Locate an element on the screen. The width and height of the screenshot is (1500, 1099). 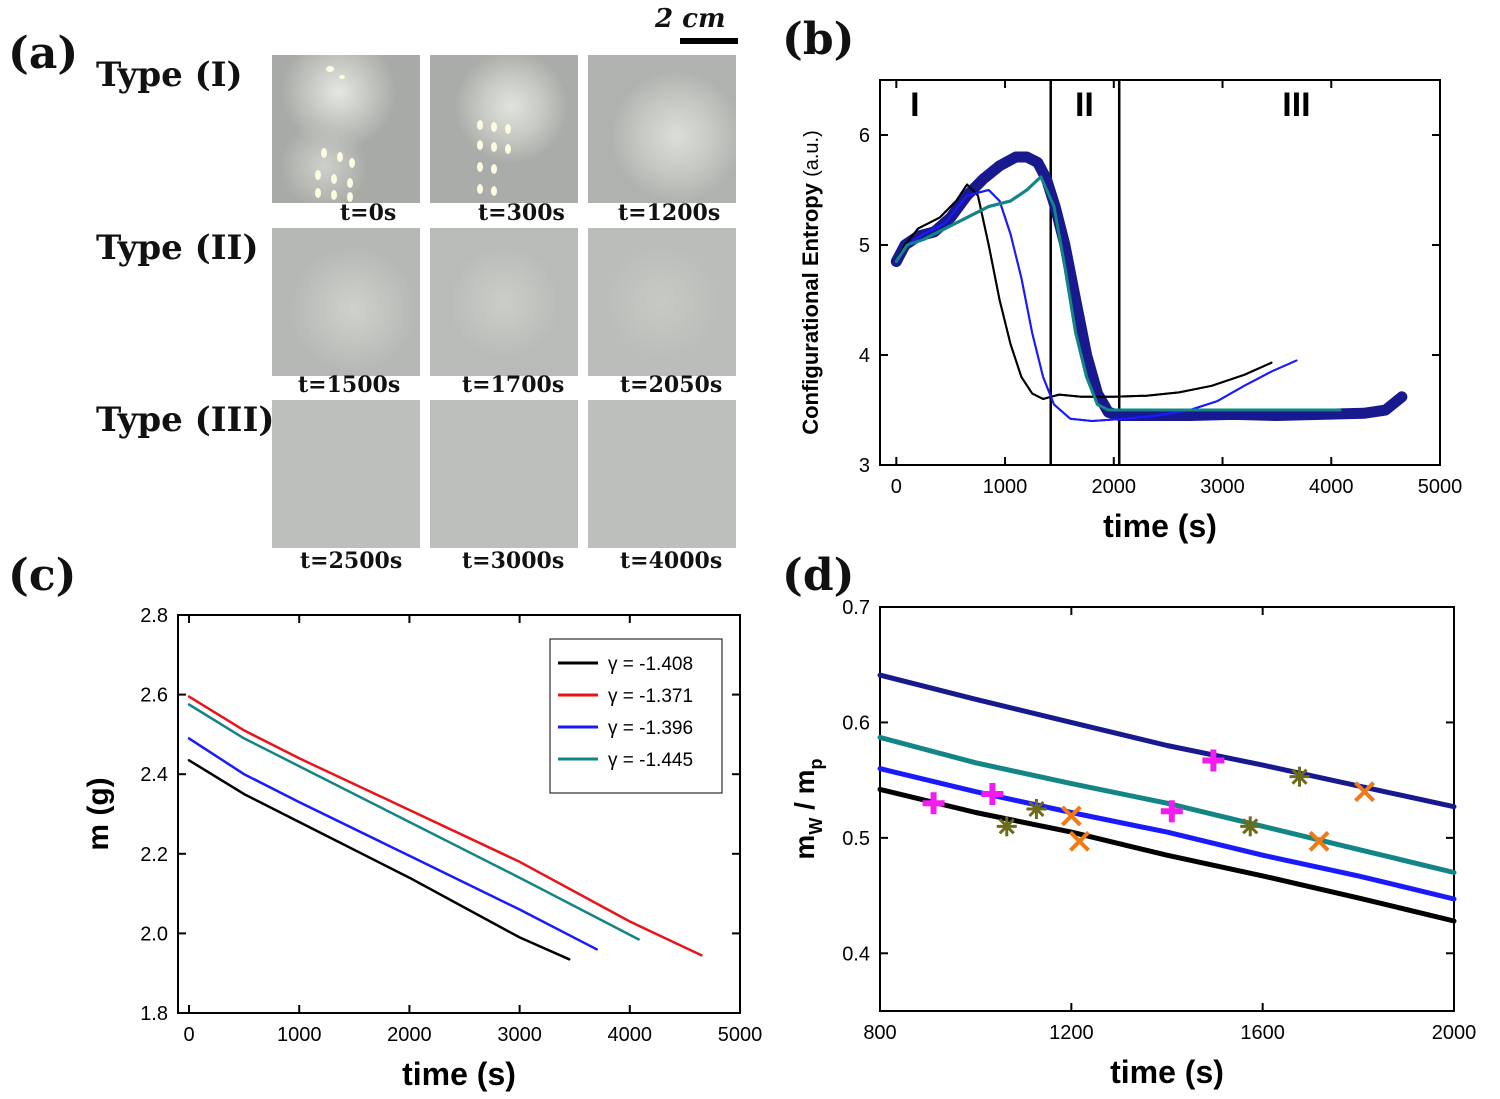
scale-bar is located at coordinates (709, 41).